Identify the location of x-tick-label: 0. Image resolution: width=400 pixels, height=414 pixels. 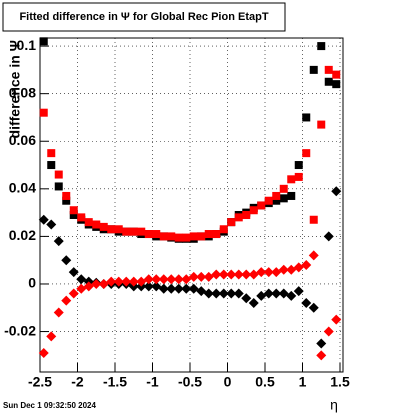
(228, 382).